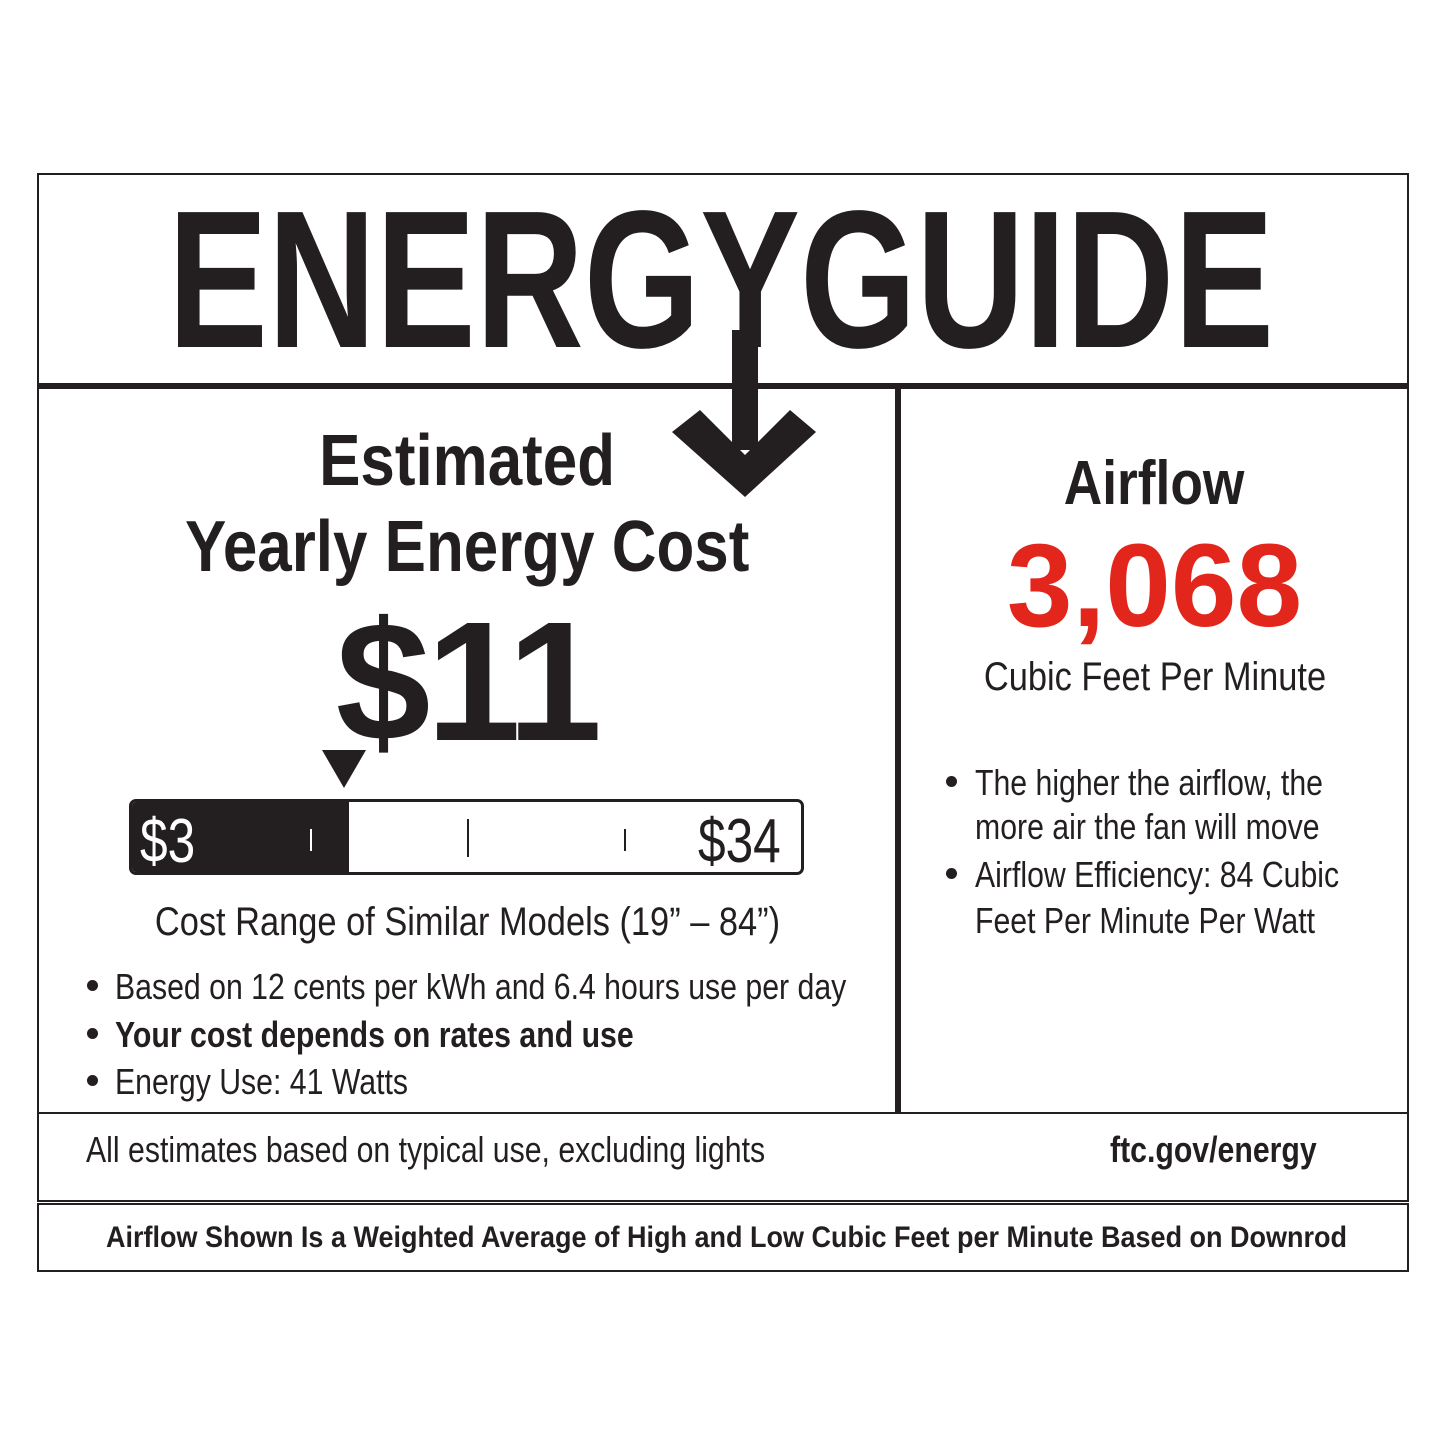 This screenshot has height=1445, width=1445. Describe the element at coordinates (1154, 483) in the screenshot. I see `airflow-heading: Airflow` at that location.